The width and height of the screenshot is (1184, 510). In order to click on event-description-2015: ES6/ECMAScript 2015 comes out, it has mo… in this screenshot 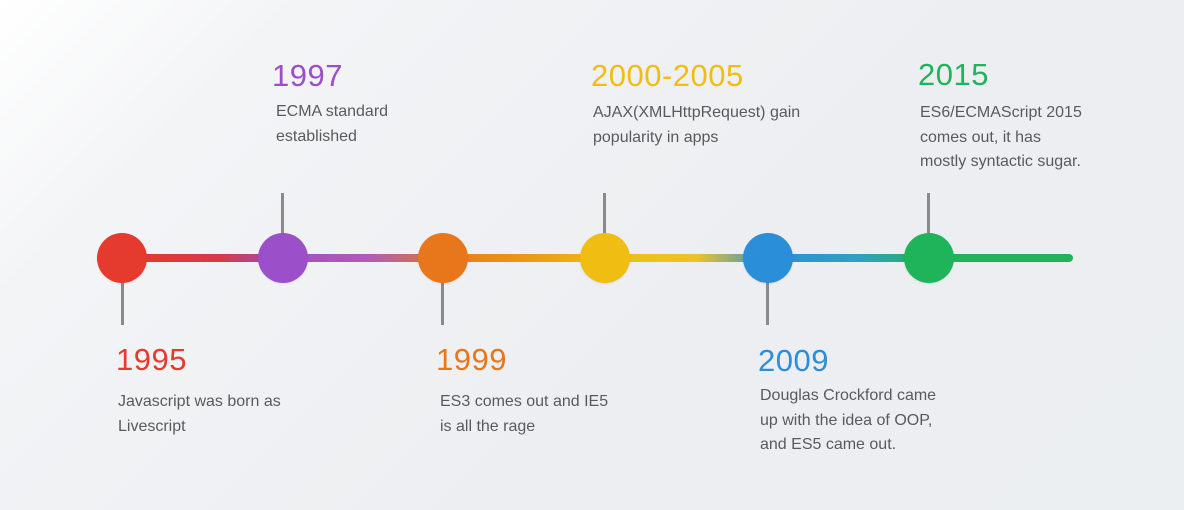, I will do `click(1001, 138)`.